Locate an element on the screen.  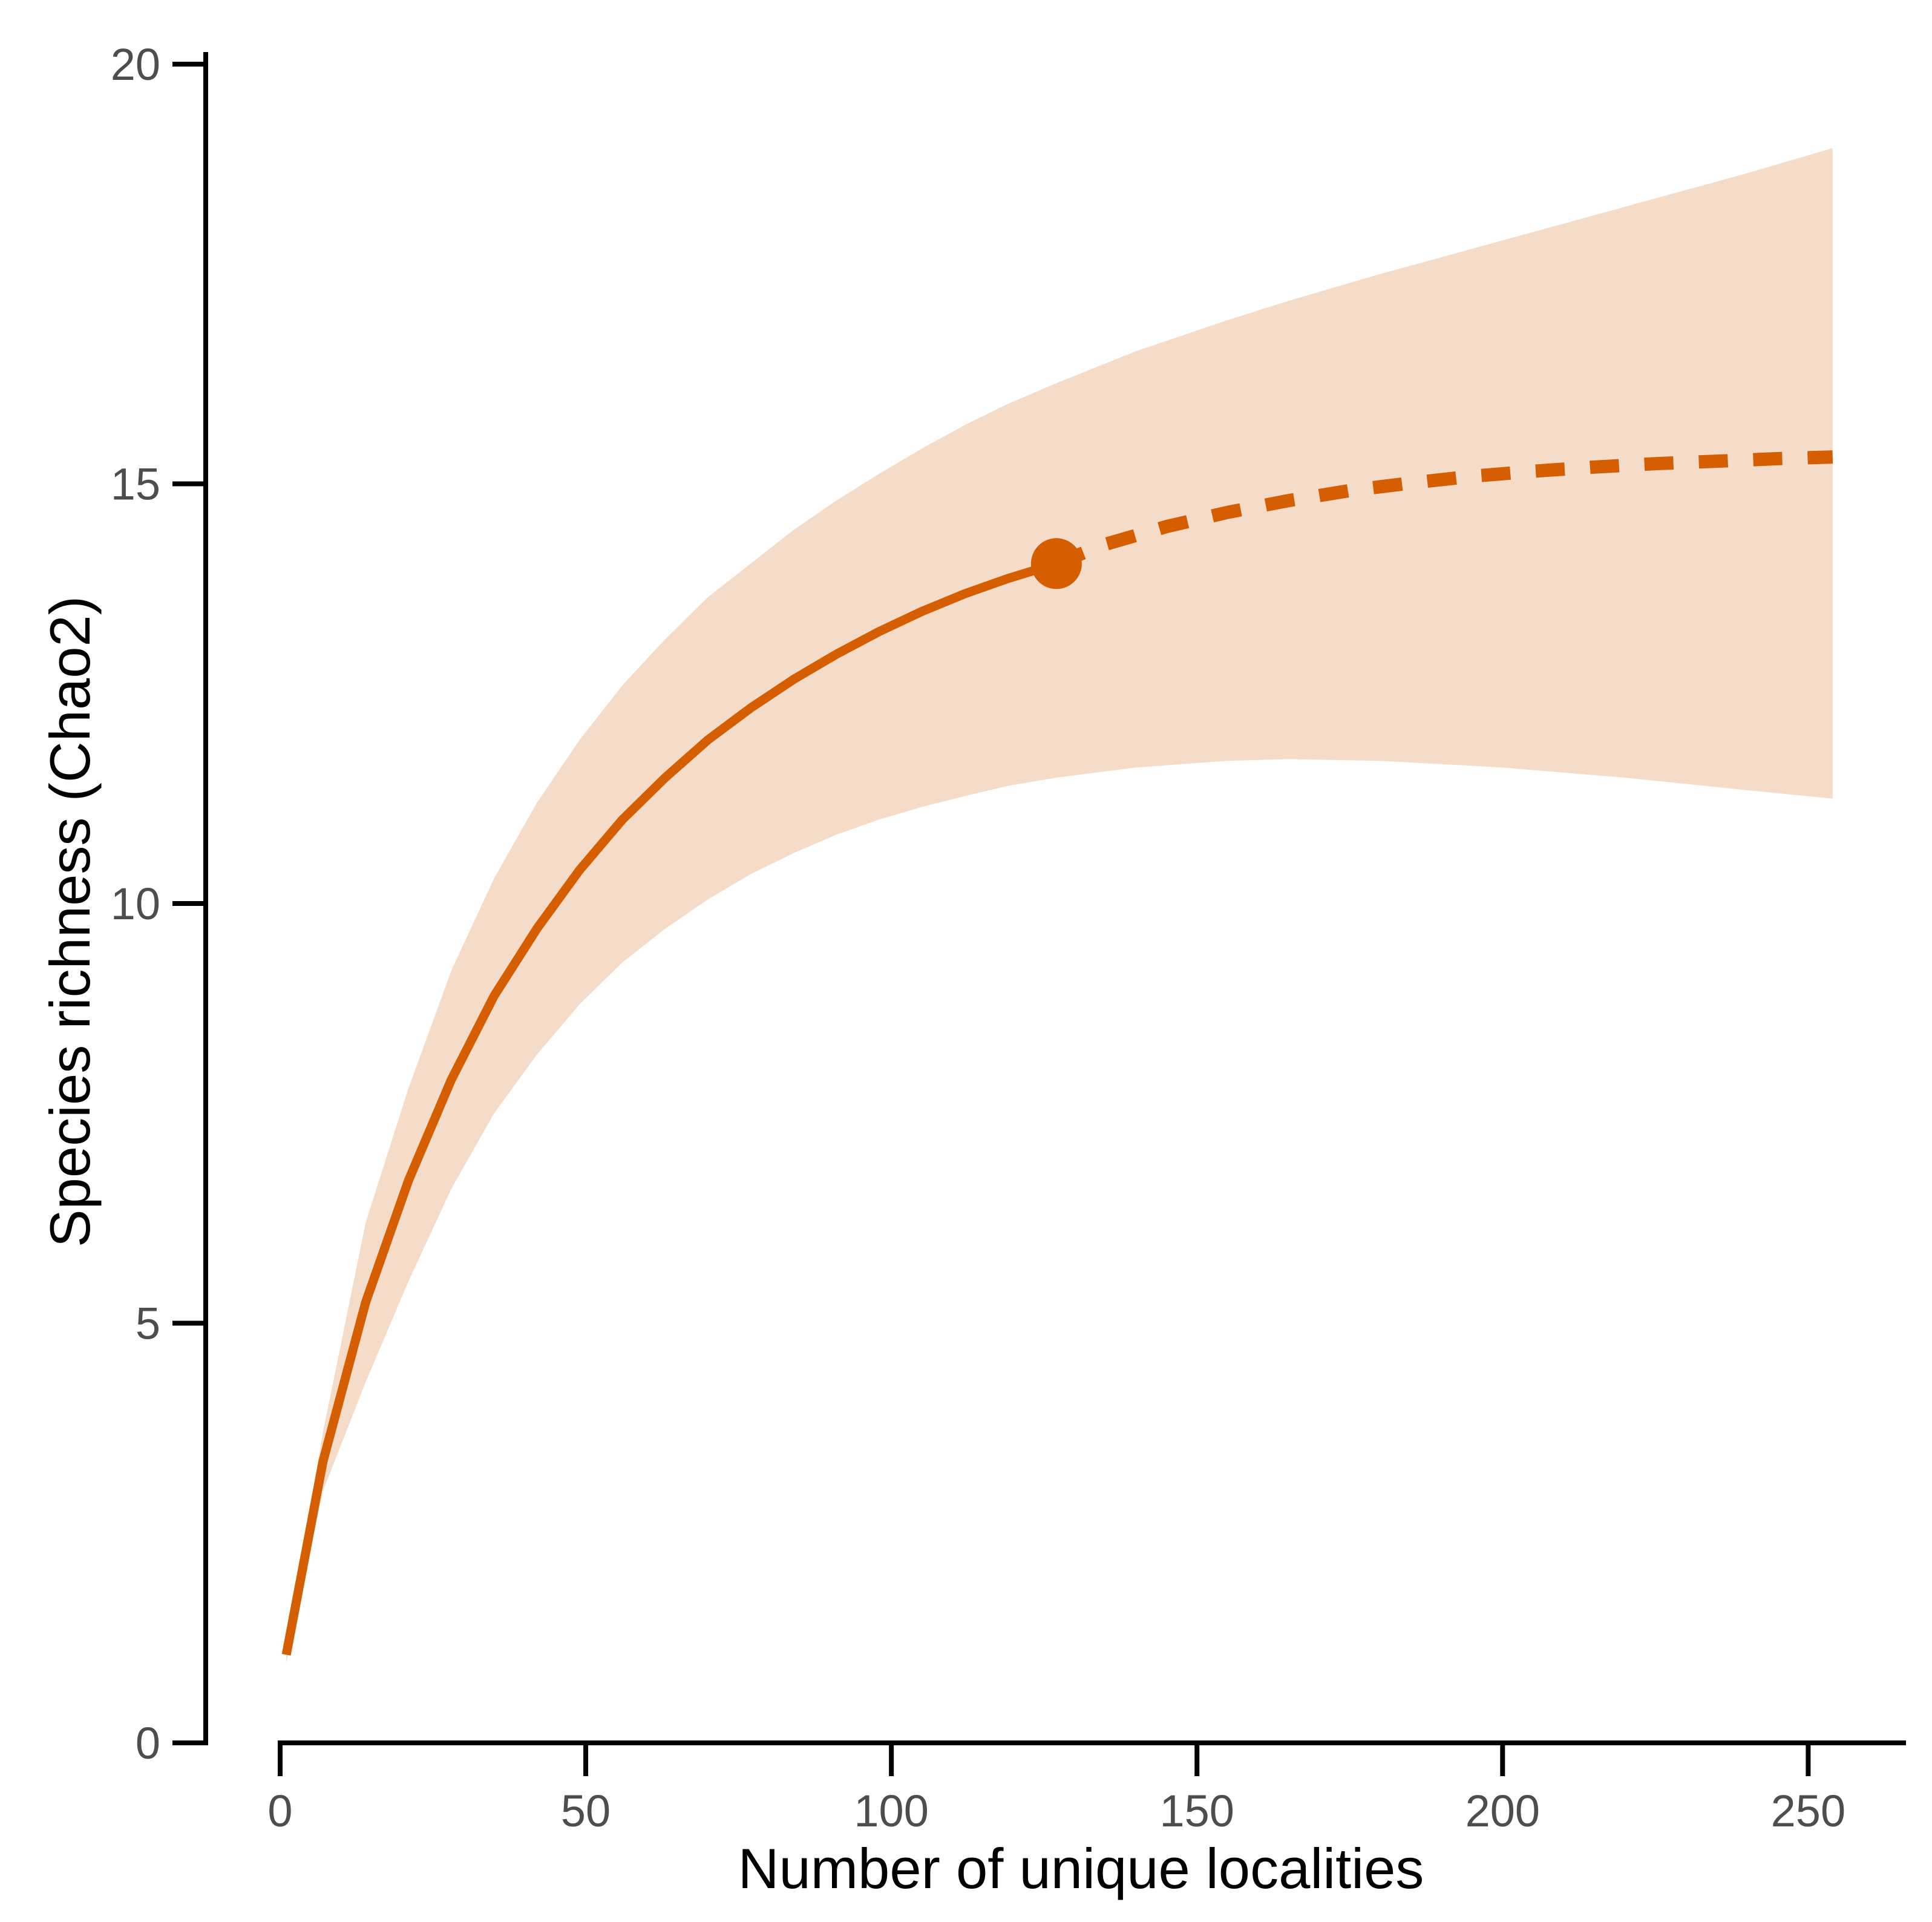
reference-sample-point is located at coordinates (1056, 563).